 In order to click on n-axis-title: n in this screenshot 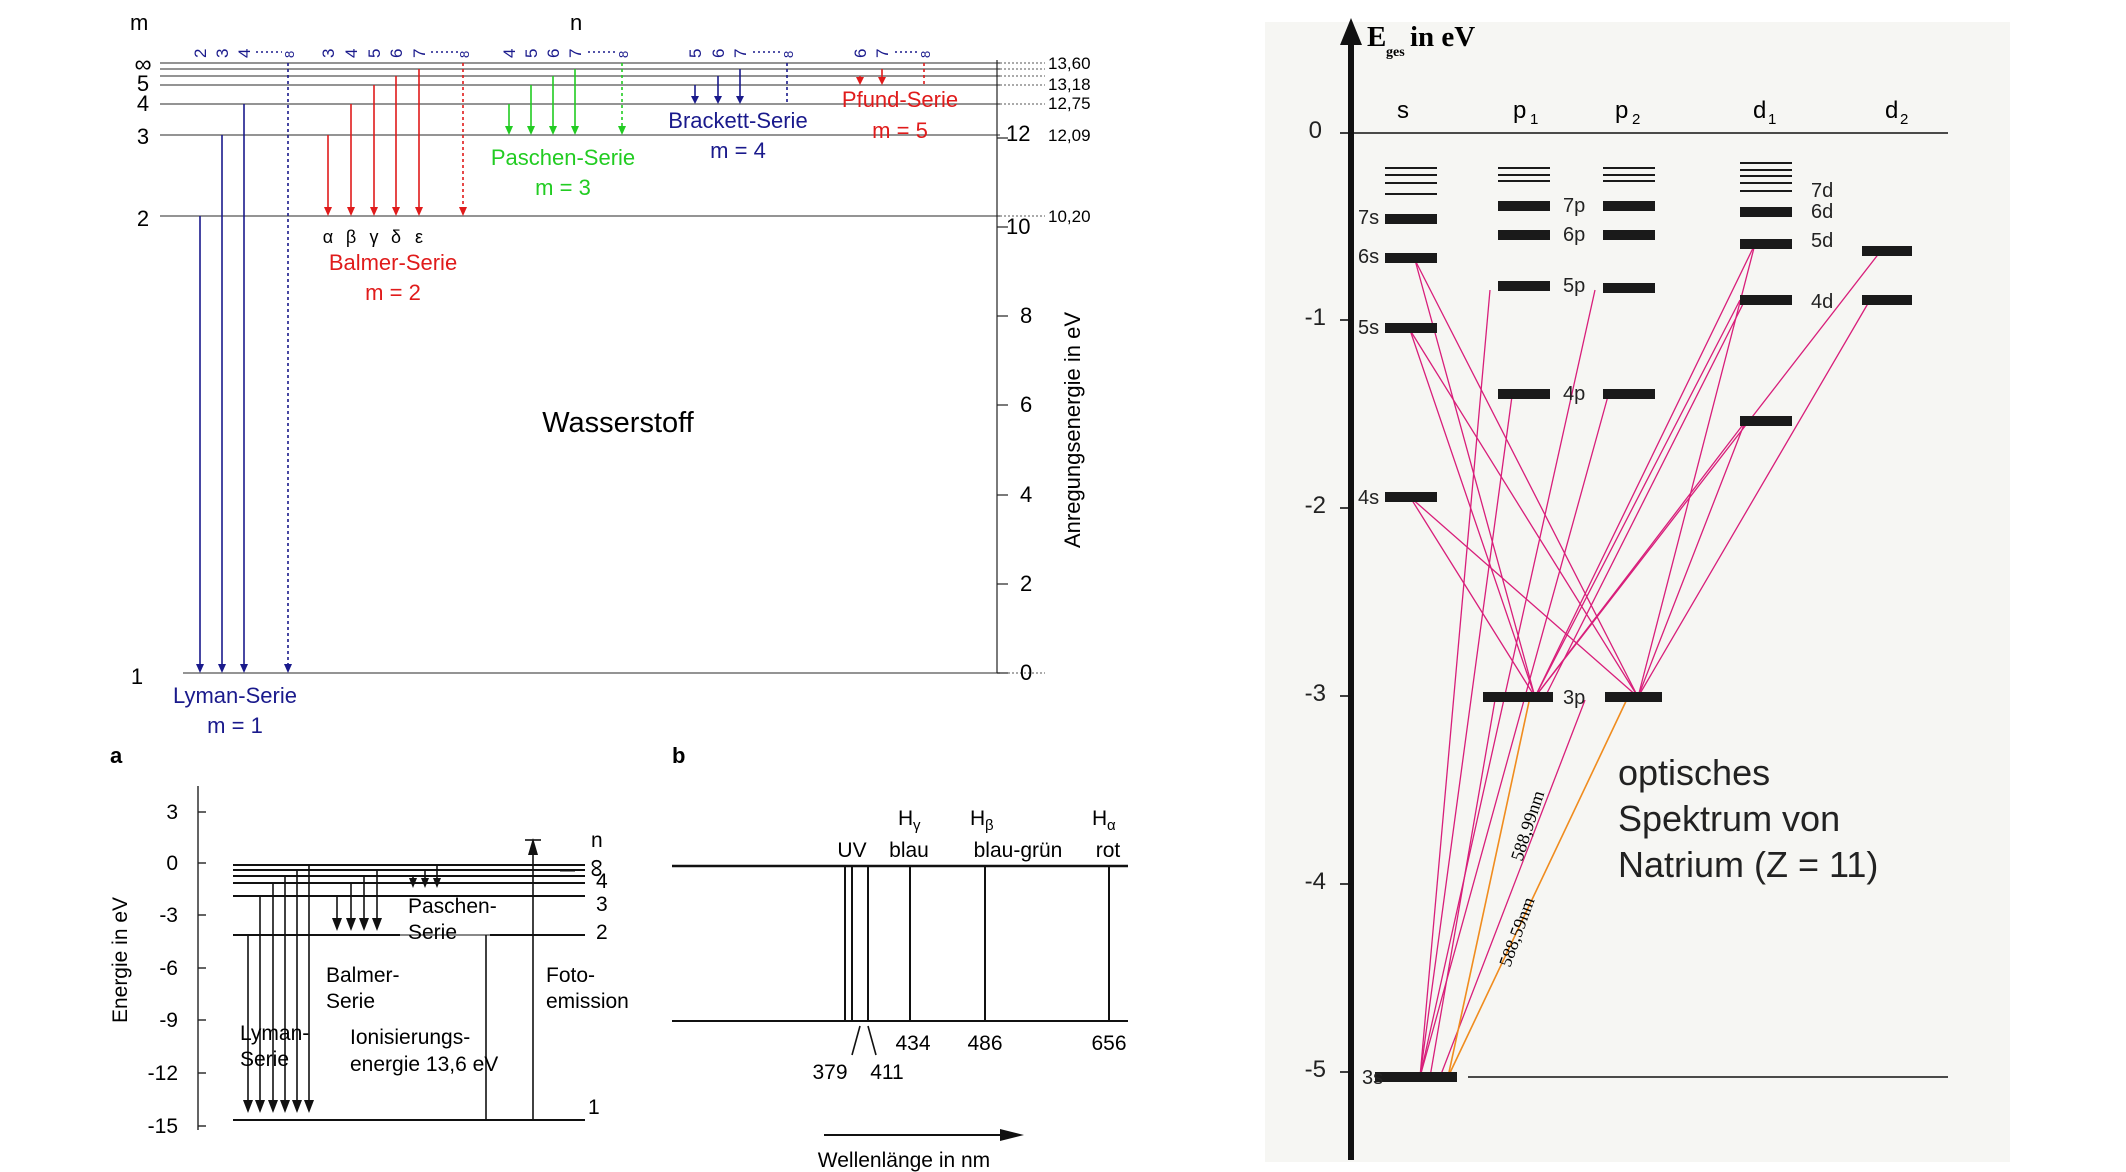, I will do `click(576, 22)`.